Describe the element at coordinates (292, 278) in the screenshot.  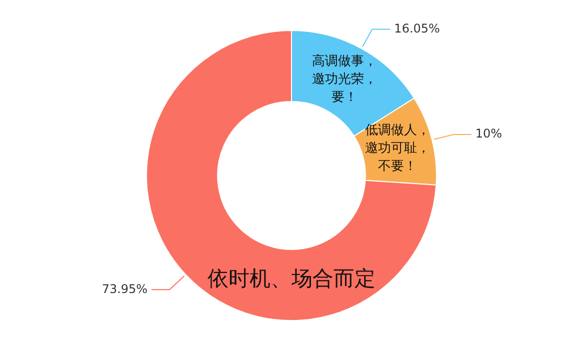
I see `slice-label: 依时机、场合而定` at that location.